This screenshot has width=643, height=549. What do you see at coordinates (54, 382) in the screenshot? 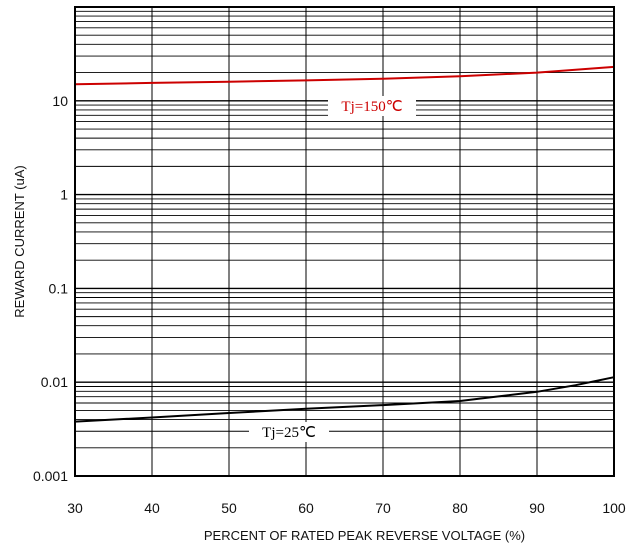
I see `y-tick-label: 0.01` at bounding box center [54, 382].